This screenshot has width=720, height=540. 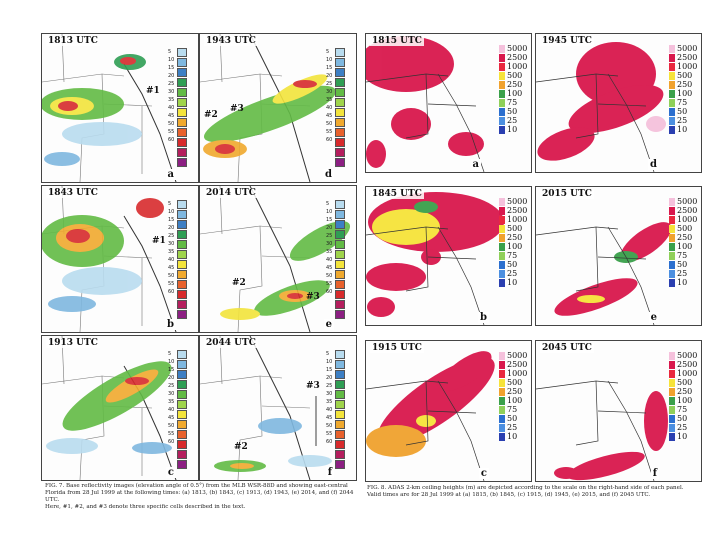 I want to click on fig7-panel-e-letter: e, so click(x=328, y=324).